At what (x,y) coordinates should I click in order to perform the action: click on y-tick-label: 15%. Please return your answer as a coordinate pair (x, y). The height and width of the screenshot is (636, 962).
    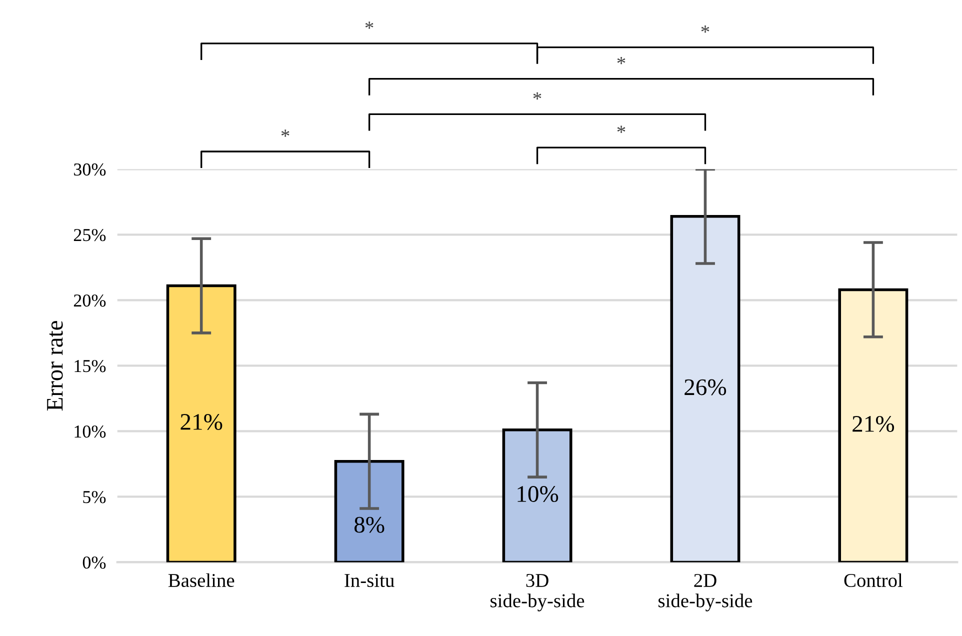
    Looking at the image, I should click on (90, 366).